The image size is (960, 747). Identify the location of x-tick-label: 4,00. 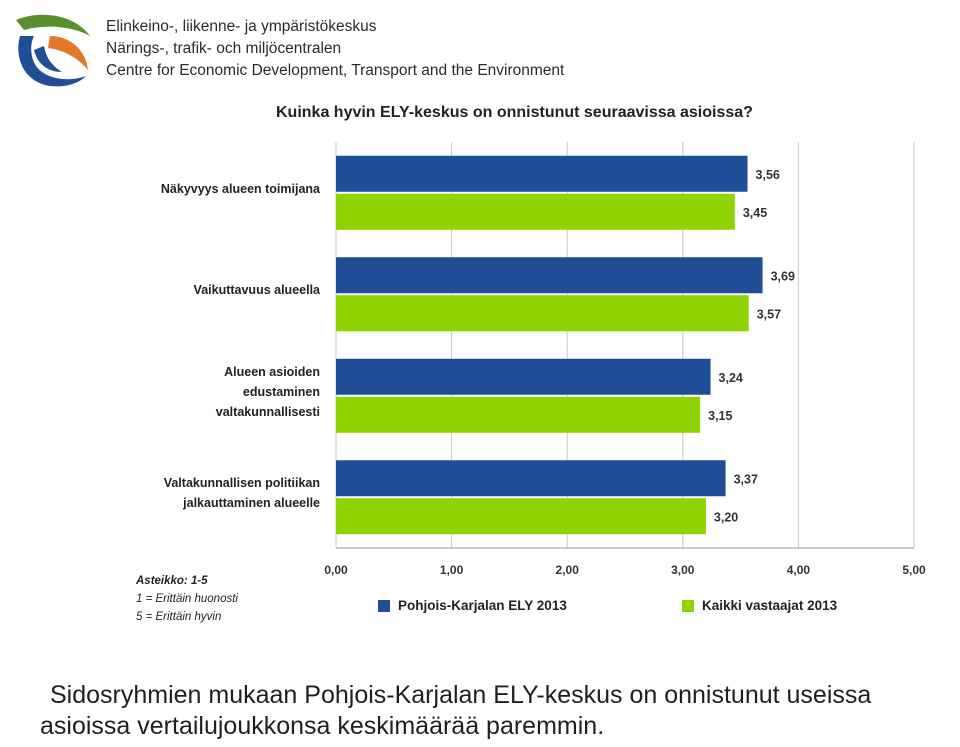
(799, 570).